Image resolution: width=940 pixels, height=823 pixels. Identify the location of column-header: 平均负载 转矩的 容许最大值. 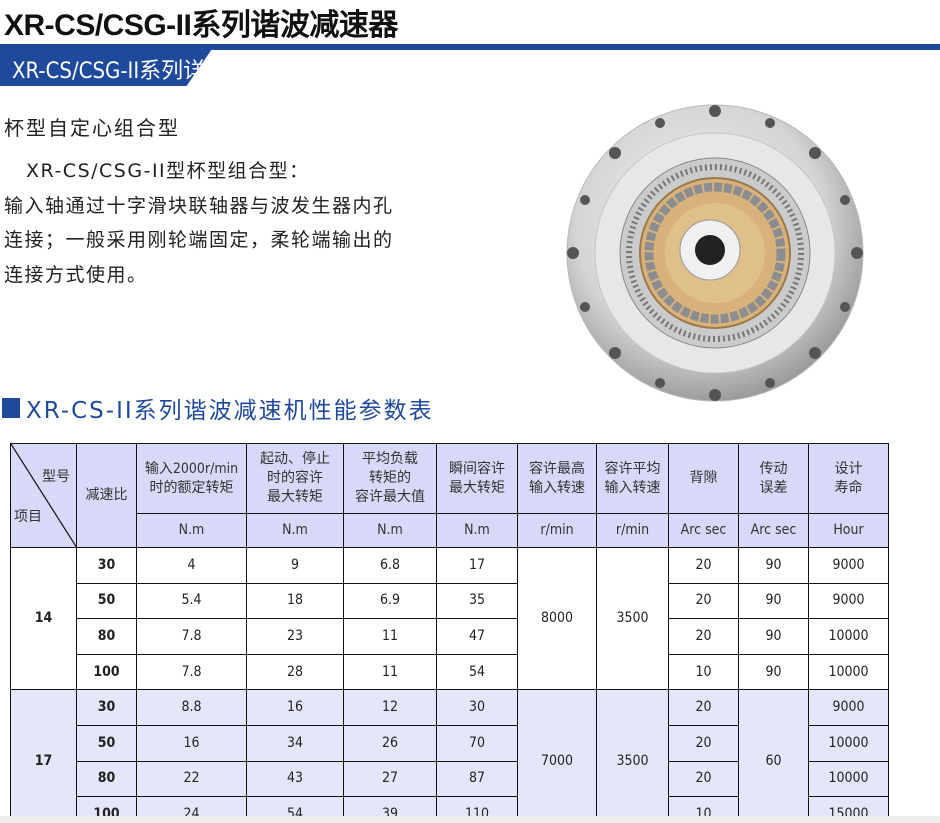
(390, 478).